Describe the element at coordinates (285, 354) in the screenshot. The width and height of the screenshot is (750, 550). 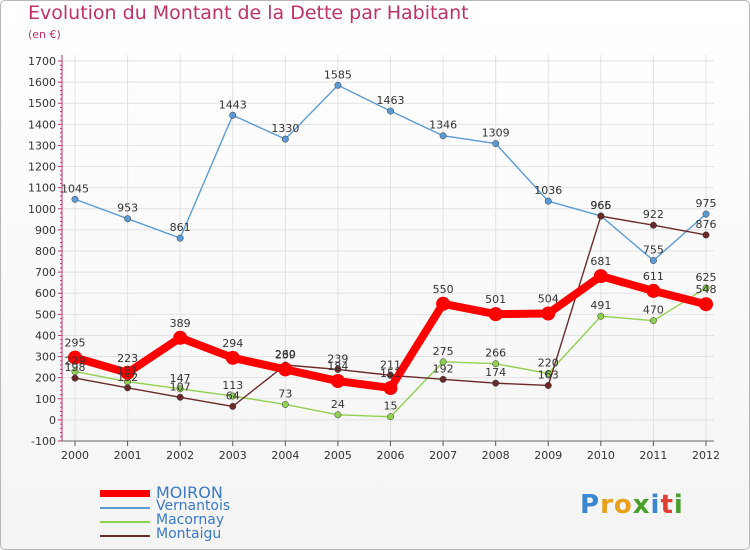
I see `data-label-montaigu: 260` at that location.